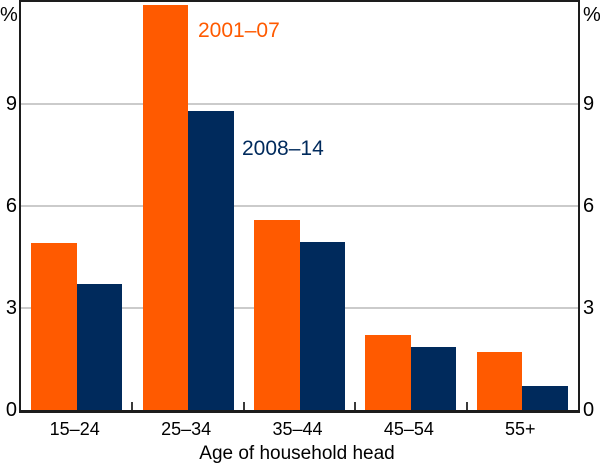 This screenshot has height=467, width=600. I want to click on legend-label-series-1: 2001–07, so click(239, 30).